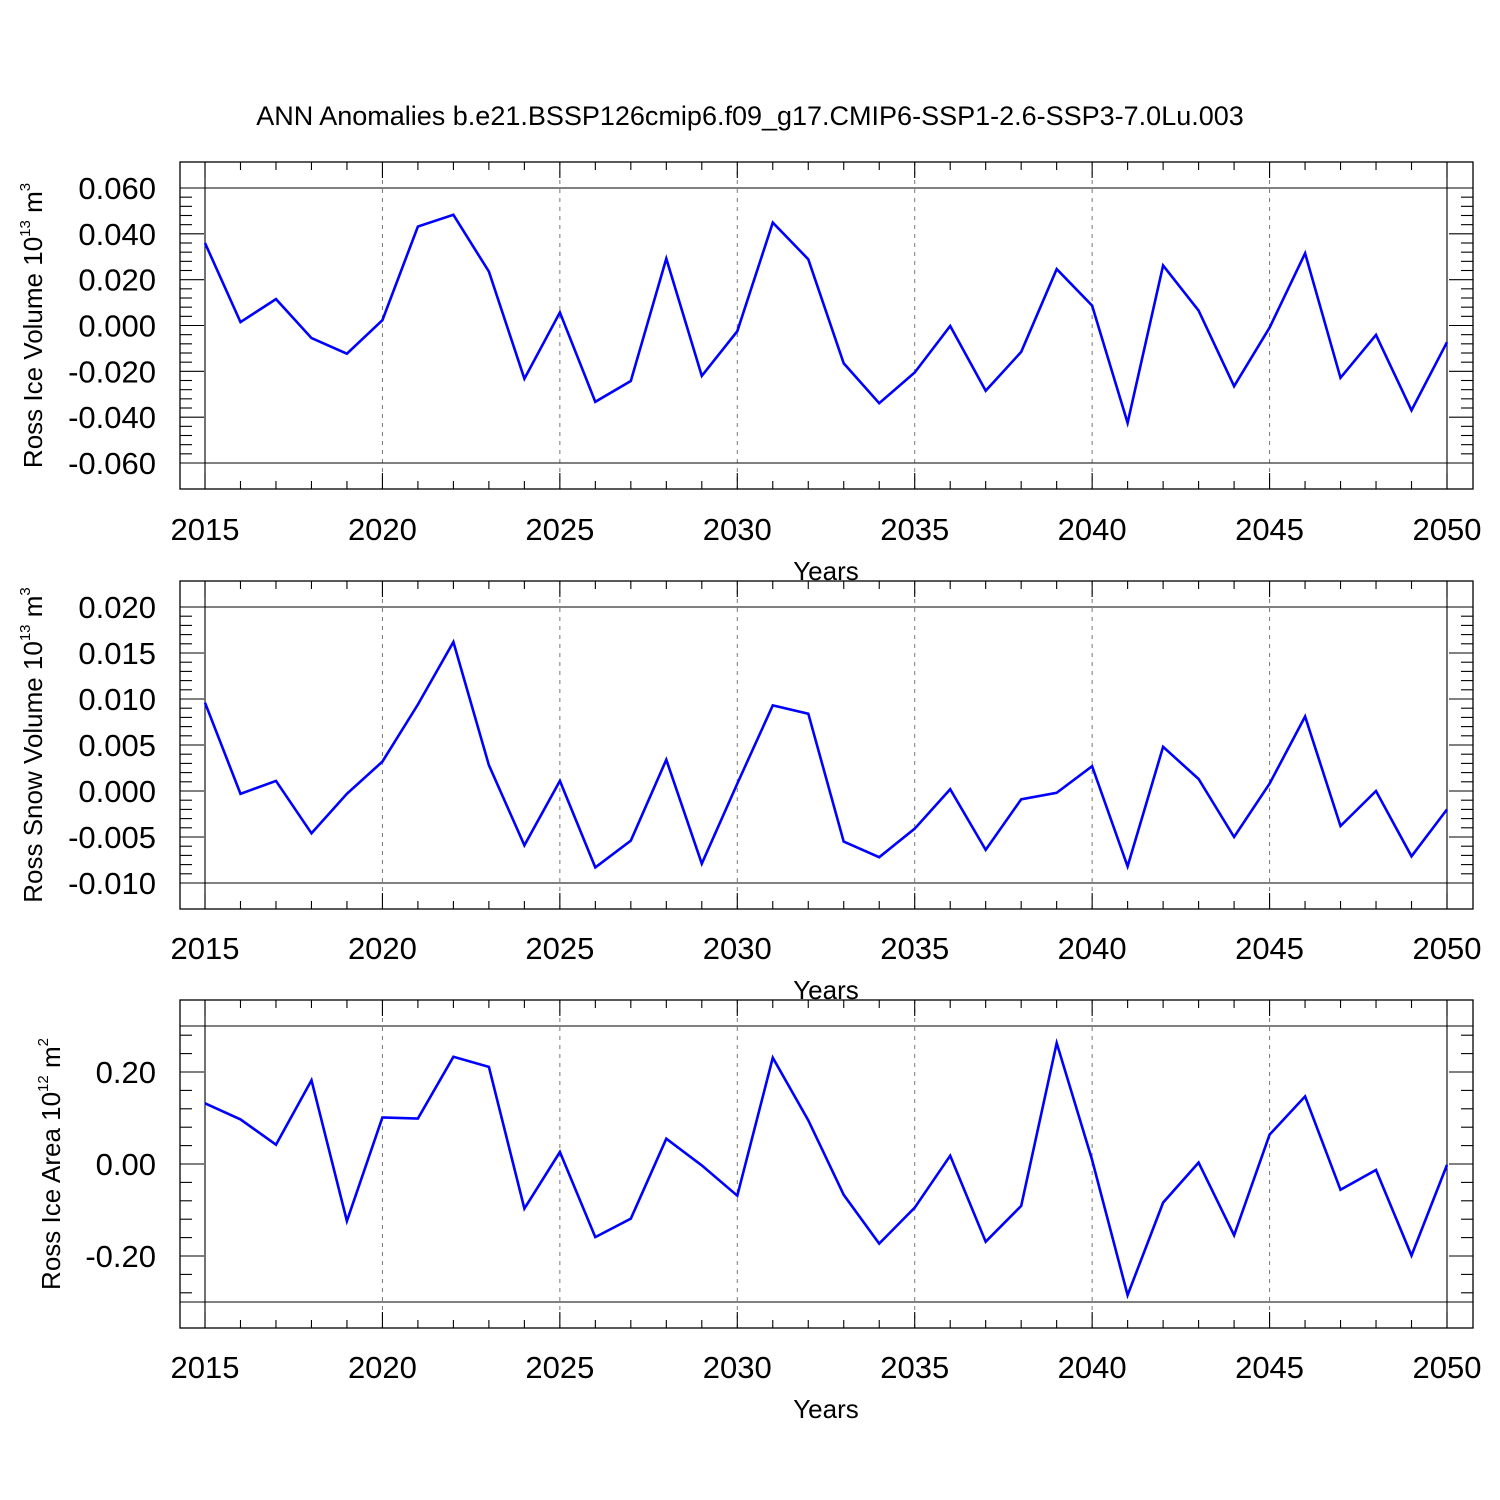 The width and height of the screenshot is (1500, 1500). I want to click on y-tick-labels: -0.20 0.00 0.20, so click(120, 1164).